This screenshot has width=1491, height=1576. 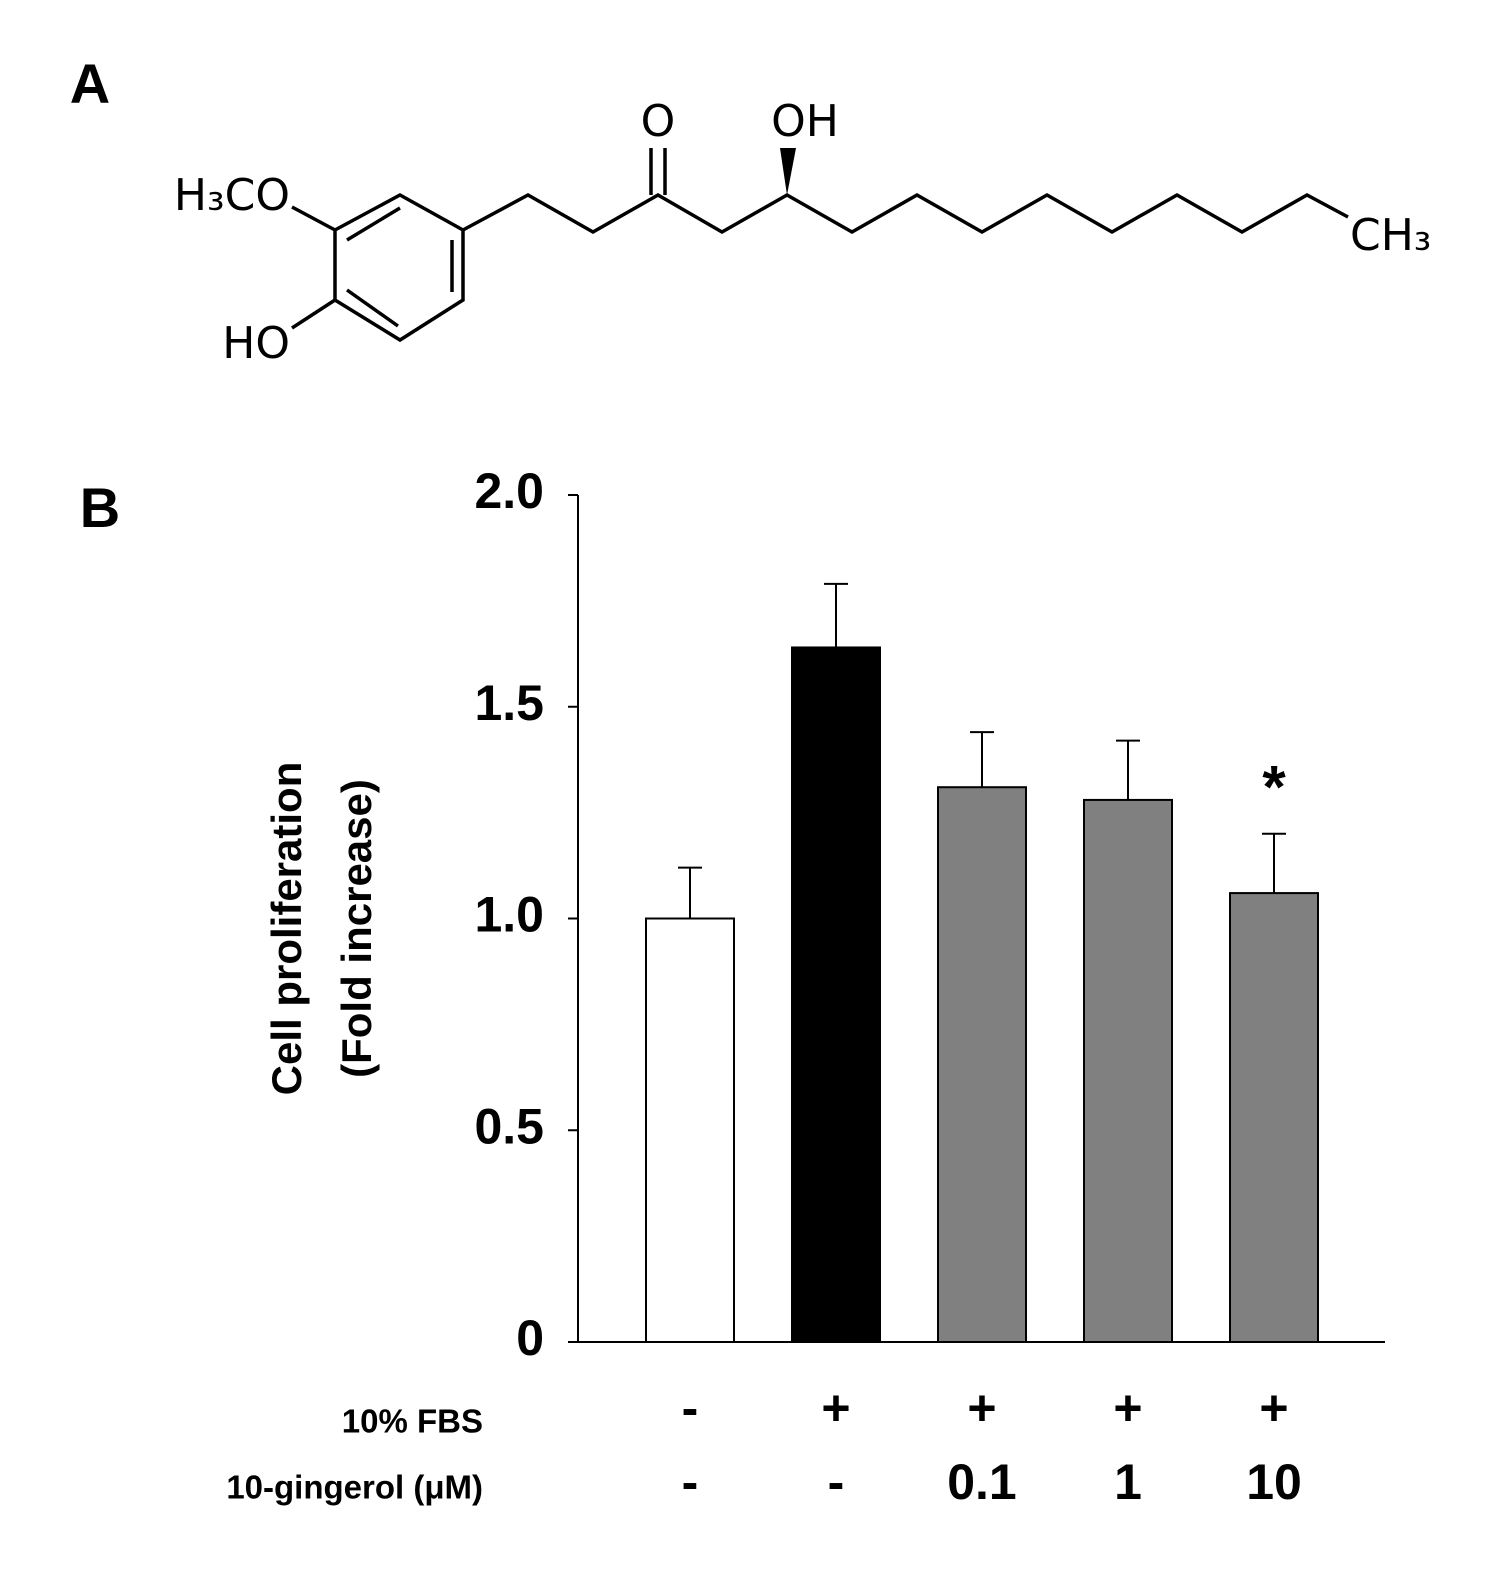 What do you see at coordinates (982, 1482) in the screenshot?
I see `condition-entry: 0.1` at bounding box center [982, 1482].